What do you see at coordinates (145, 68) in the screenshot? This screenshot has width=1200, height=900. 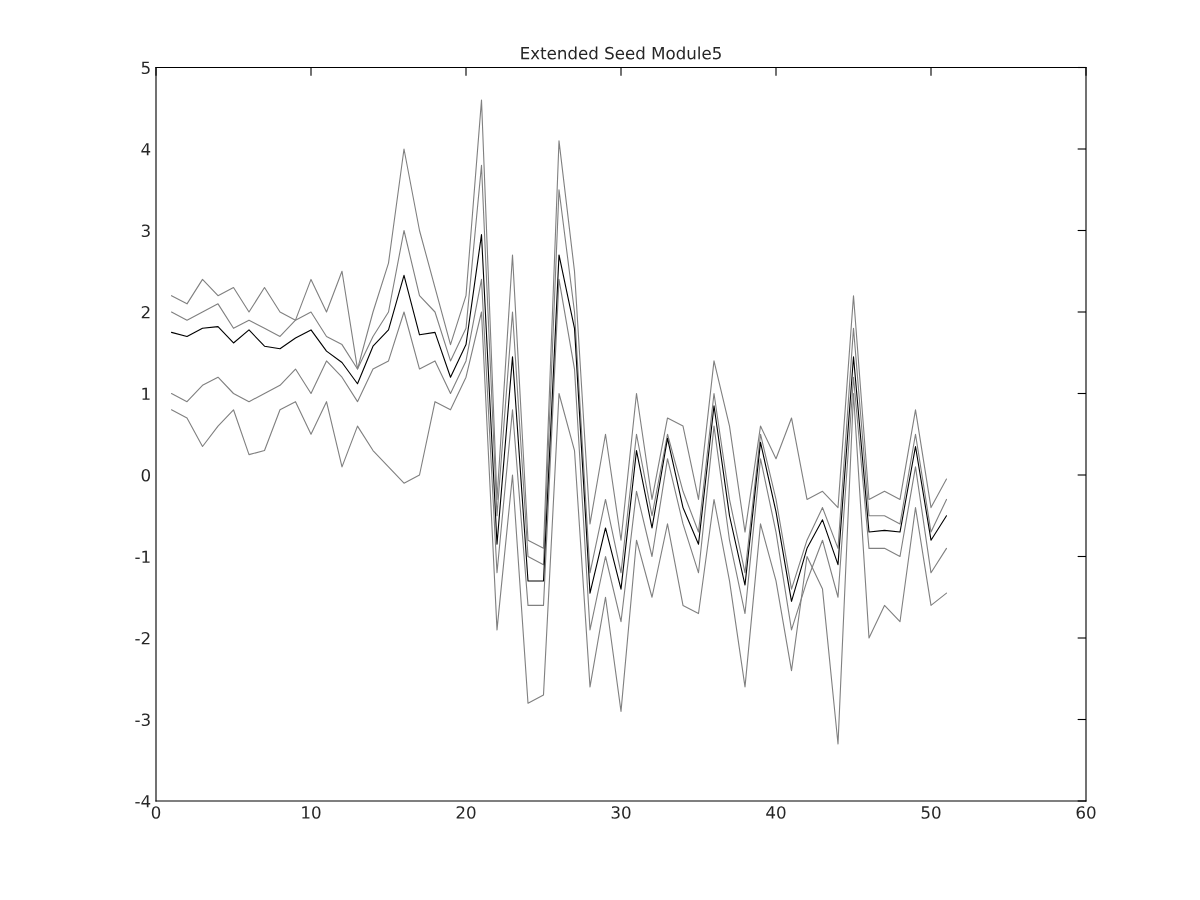 I see `y-tick-label: 5` at bounding box center [145, 68].